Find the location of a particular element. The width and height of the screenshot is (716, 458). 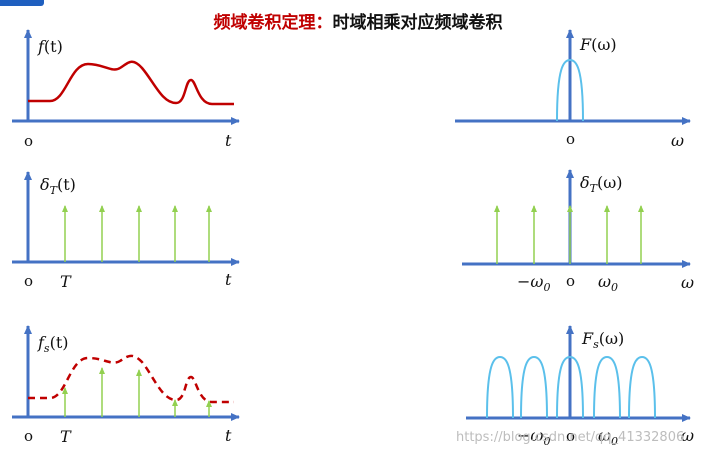

sample-impulses is located at coordinates (137, 392).